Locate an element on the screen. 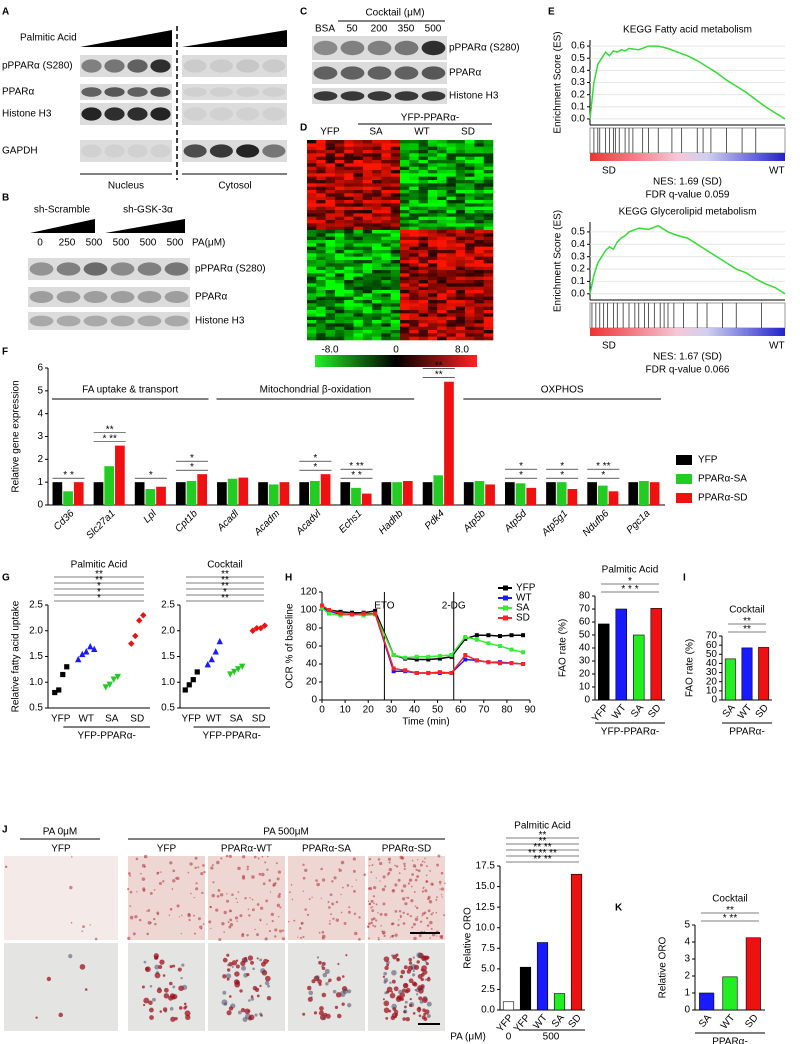 The width and height of the screenshot is (800, 1044). x-tick-label: Pdk4 is located at coordinates (435, 520).